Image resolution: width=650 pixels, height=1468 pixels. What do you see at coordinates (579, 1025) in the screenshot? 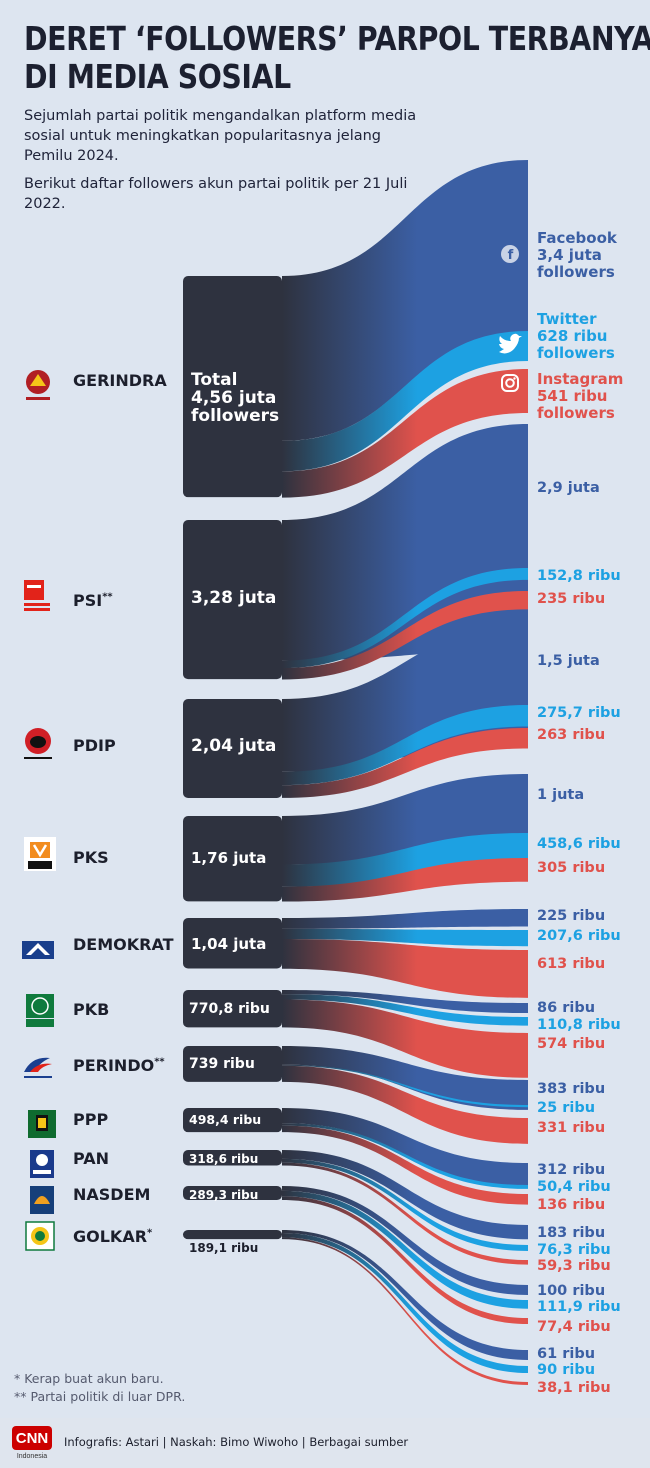
I see `value-pkb-twitter: 110,8 ribu` at bounding box center [579, 1025].